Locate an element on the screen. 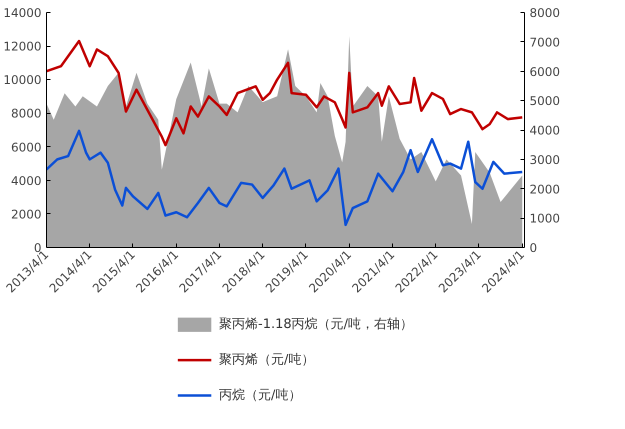  y2-tick-label: 4000 is located at coordinates (545, 131).